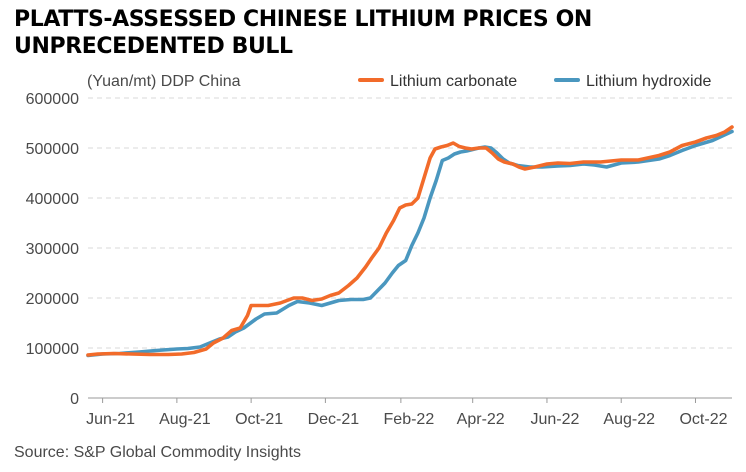 The image size is (746, 472). What do you see at coordinates (52, 149) in the screenshot?
I see `y-tick-label: 500000` at bounding box center [52, 149].